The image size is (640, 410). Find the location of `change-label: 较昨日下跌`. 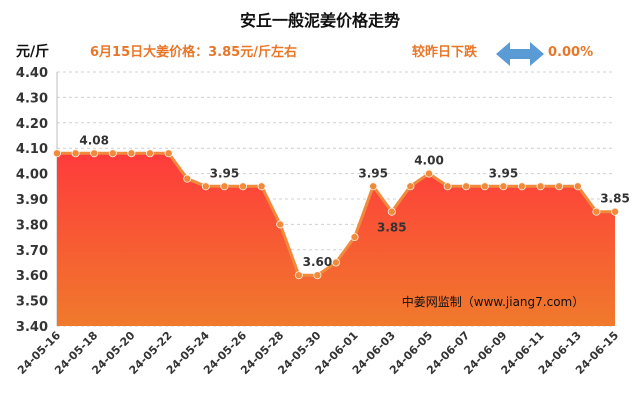

change-label: 较昨日下跌 is located at coordinates (445, 52).